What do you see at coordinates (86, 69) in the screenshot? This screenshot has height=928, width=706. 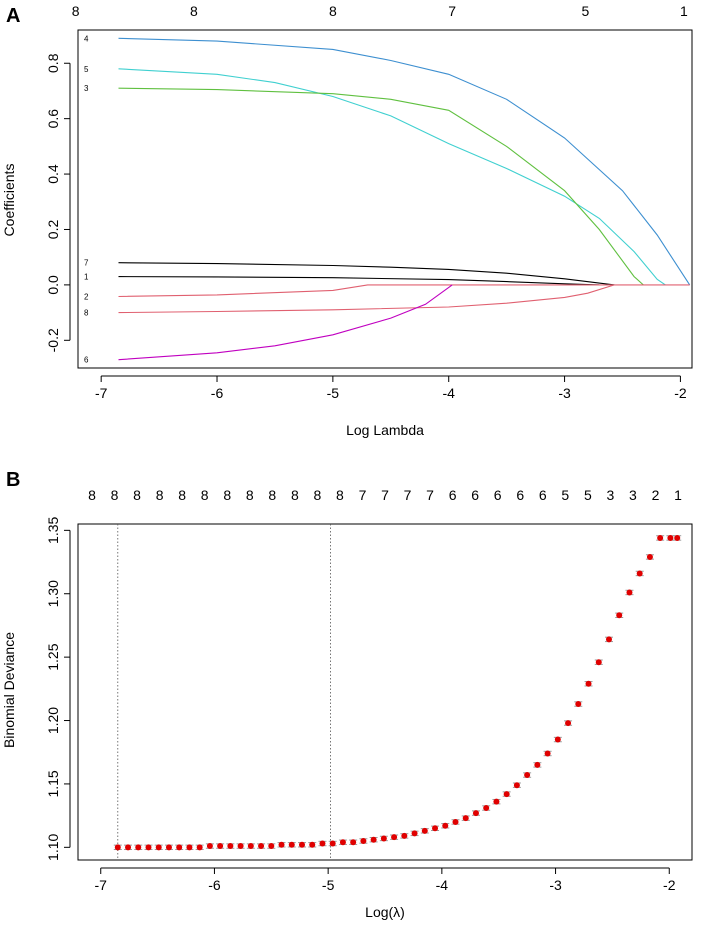 I see `series-label-5: 5` at bounding box center [86, 69].